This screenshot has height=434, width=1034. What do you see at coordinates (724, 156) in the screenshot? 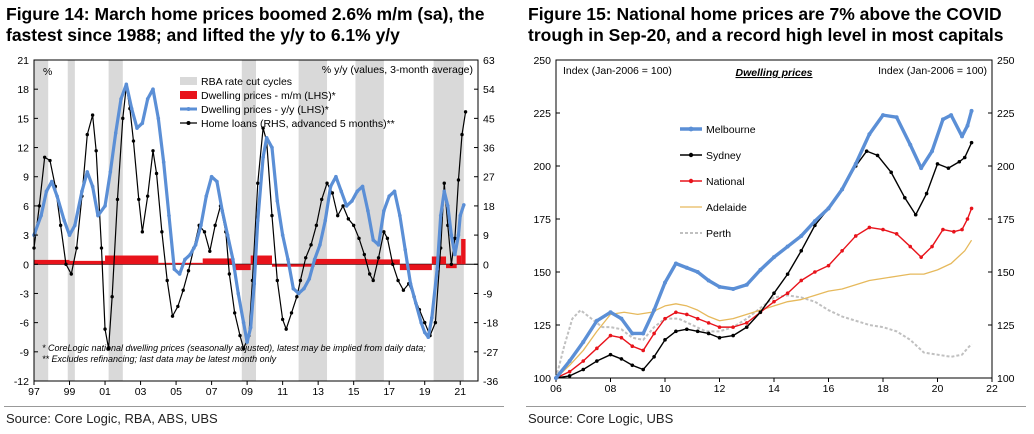
I see `legend-label-sydney: Sydney` at bounding box center [724, 156].